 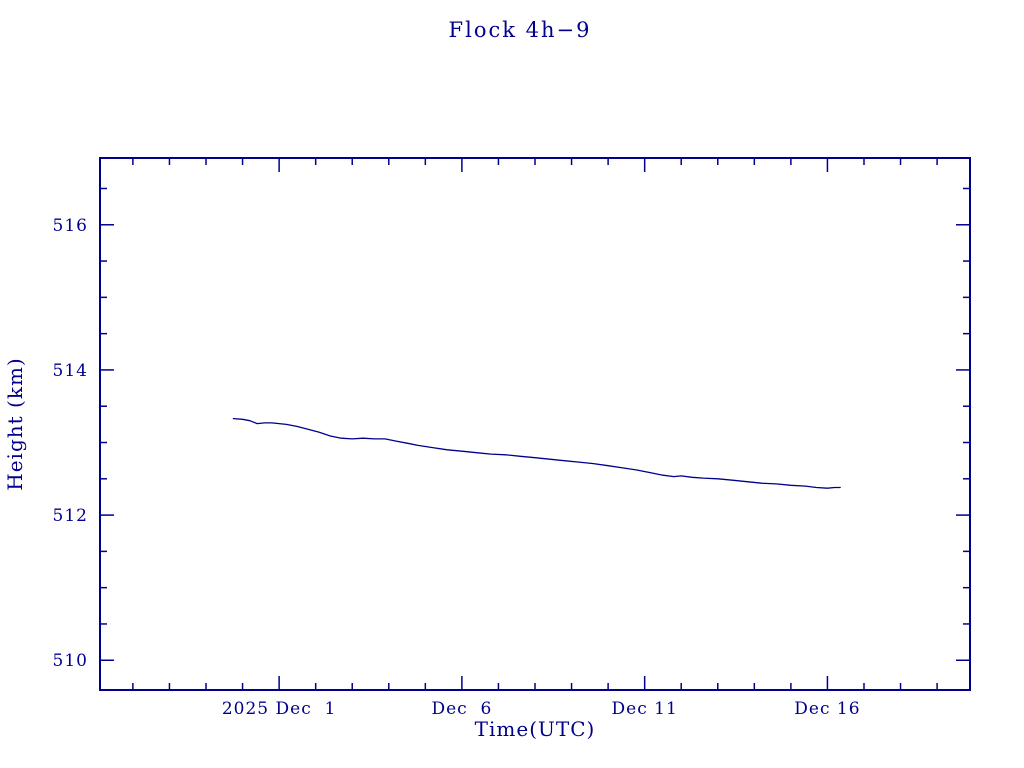 What do you see at coordinates (70, 661) in the screenshot?
I see `y-tick-label: 510` at bounding box center [70, 661].